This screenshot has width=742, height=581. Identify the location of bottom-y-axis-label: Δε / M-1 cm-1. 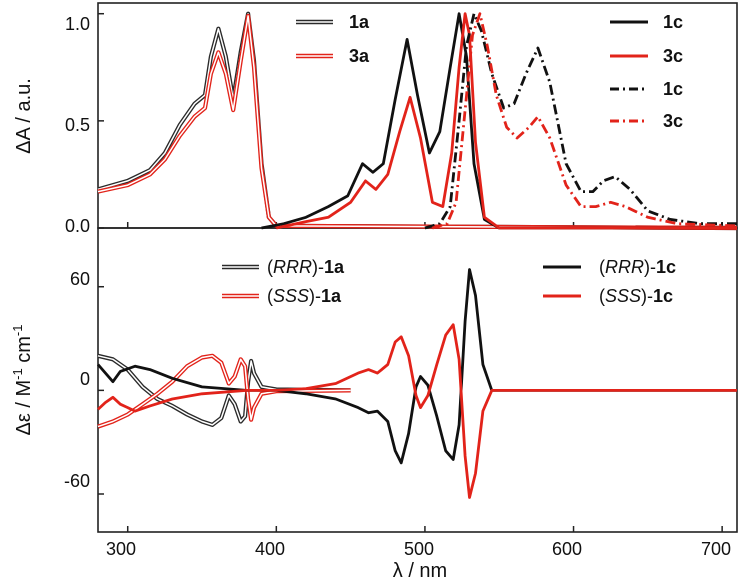
(22, 380).